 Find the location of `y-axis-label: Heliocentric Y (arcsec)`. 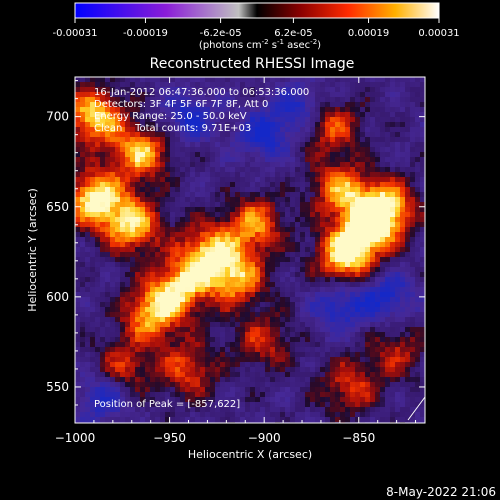

y-axis-label: Heliocentric Y (arcsec) is located at coordinates (32, 250).